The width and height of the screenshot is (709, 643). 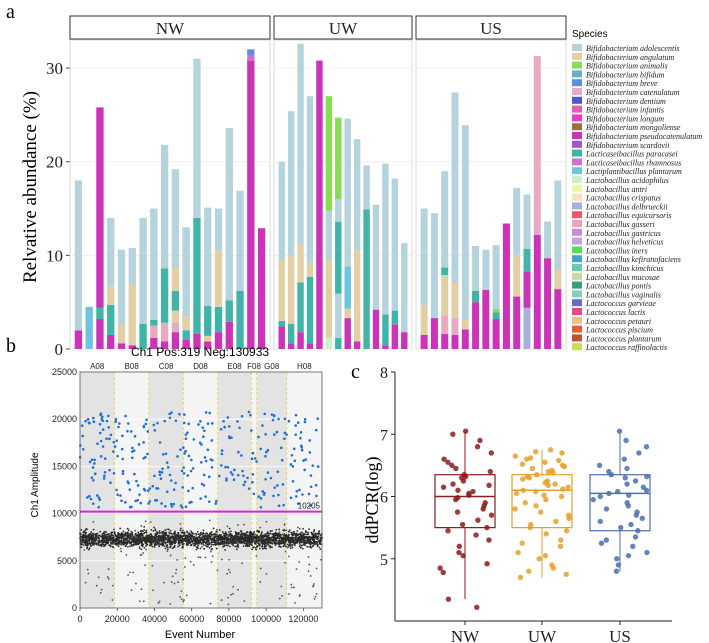 What do you see at coordinates (30, 187) in the screenshot?
I see `a-y-axis-label: Relvative abundance (%)` at bounding box center [30, 187].